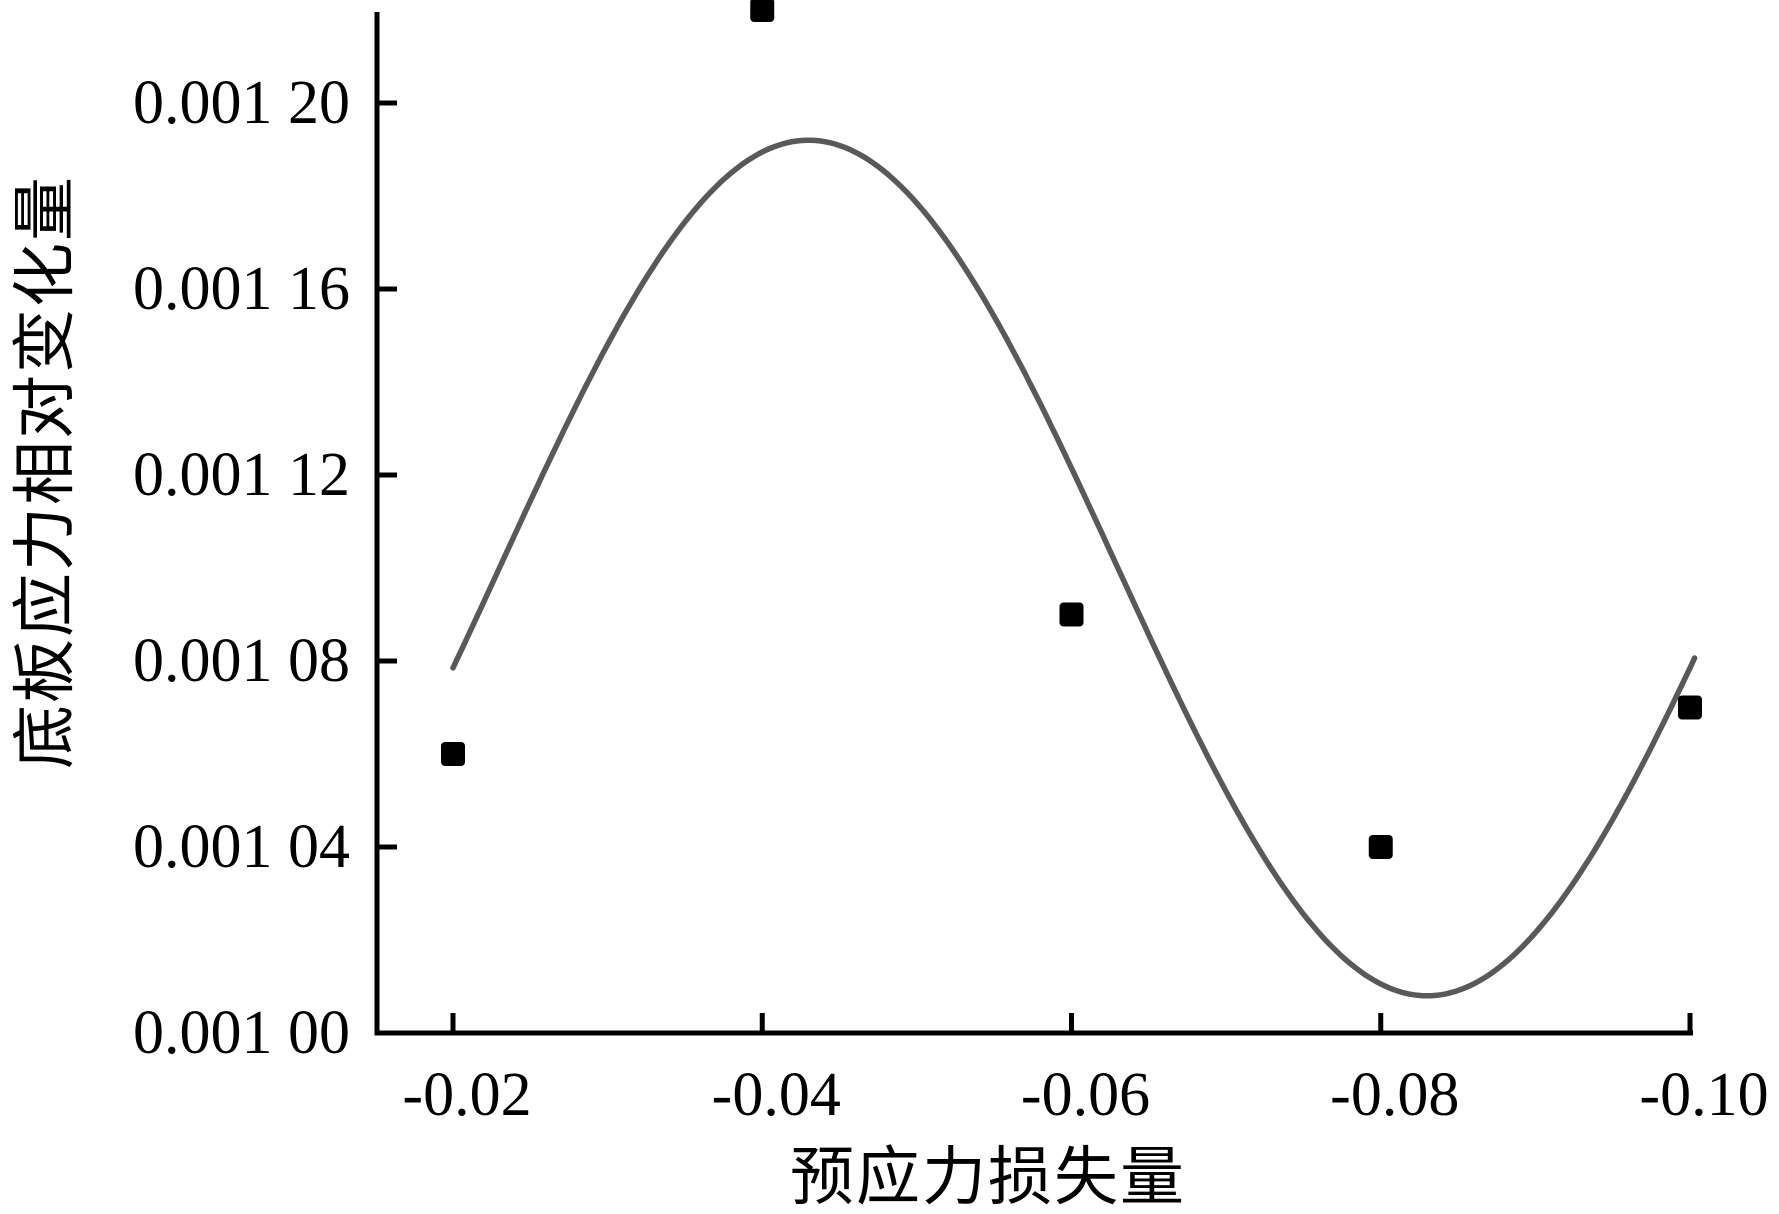 This screenshot has width=1779, height=1214. Describe the element at coordinates (241, 289) in the screenshot. I see `y-tick-label: 0.001 16` at that location.